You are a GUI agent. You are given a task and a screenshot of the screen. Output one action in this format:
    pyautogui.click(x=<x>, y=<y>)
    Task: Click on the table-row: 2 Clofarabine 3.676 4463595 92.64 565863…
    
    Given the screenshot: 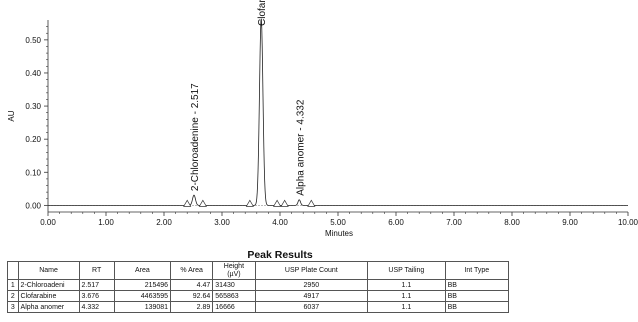 What is the action you would take?
    pyautogui.click(x=258, y=296)
    